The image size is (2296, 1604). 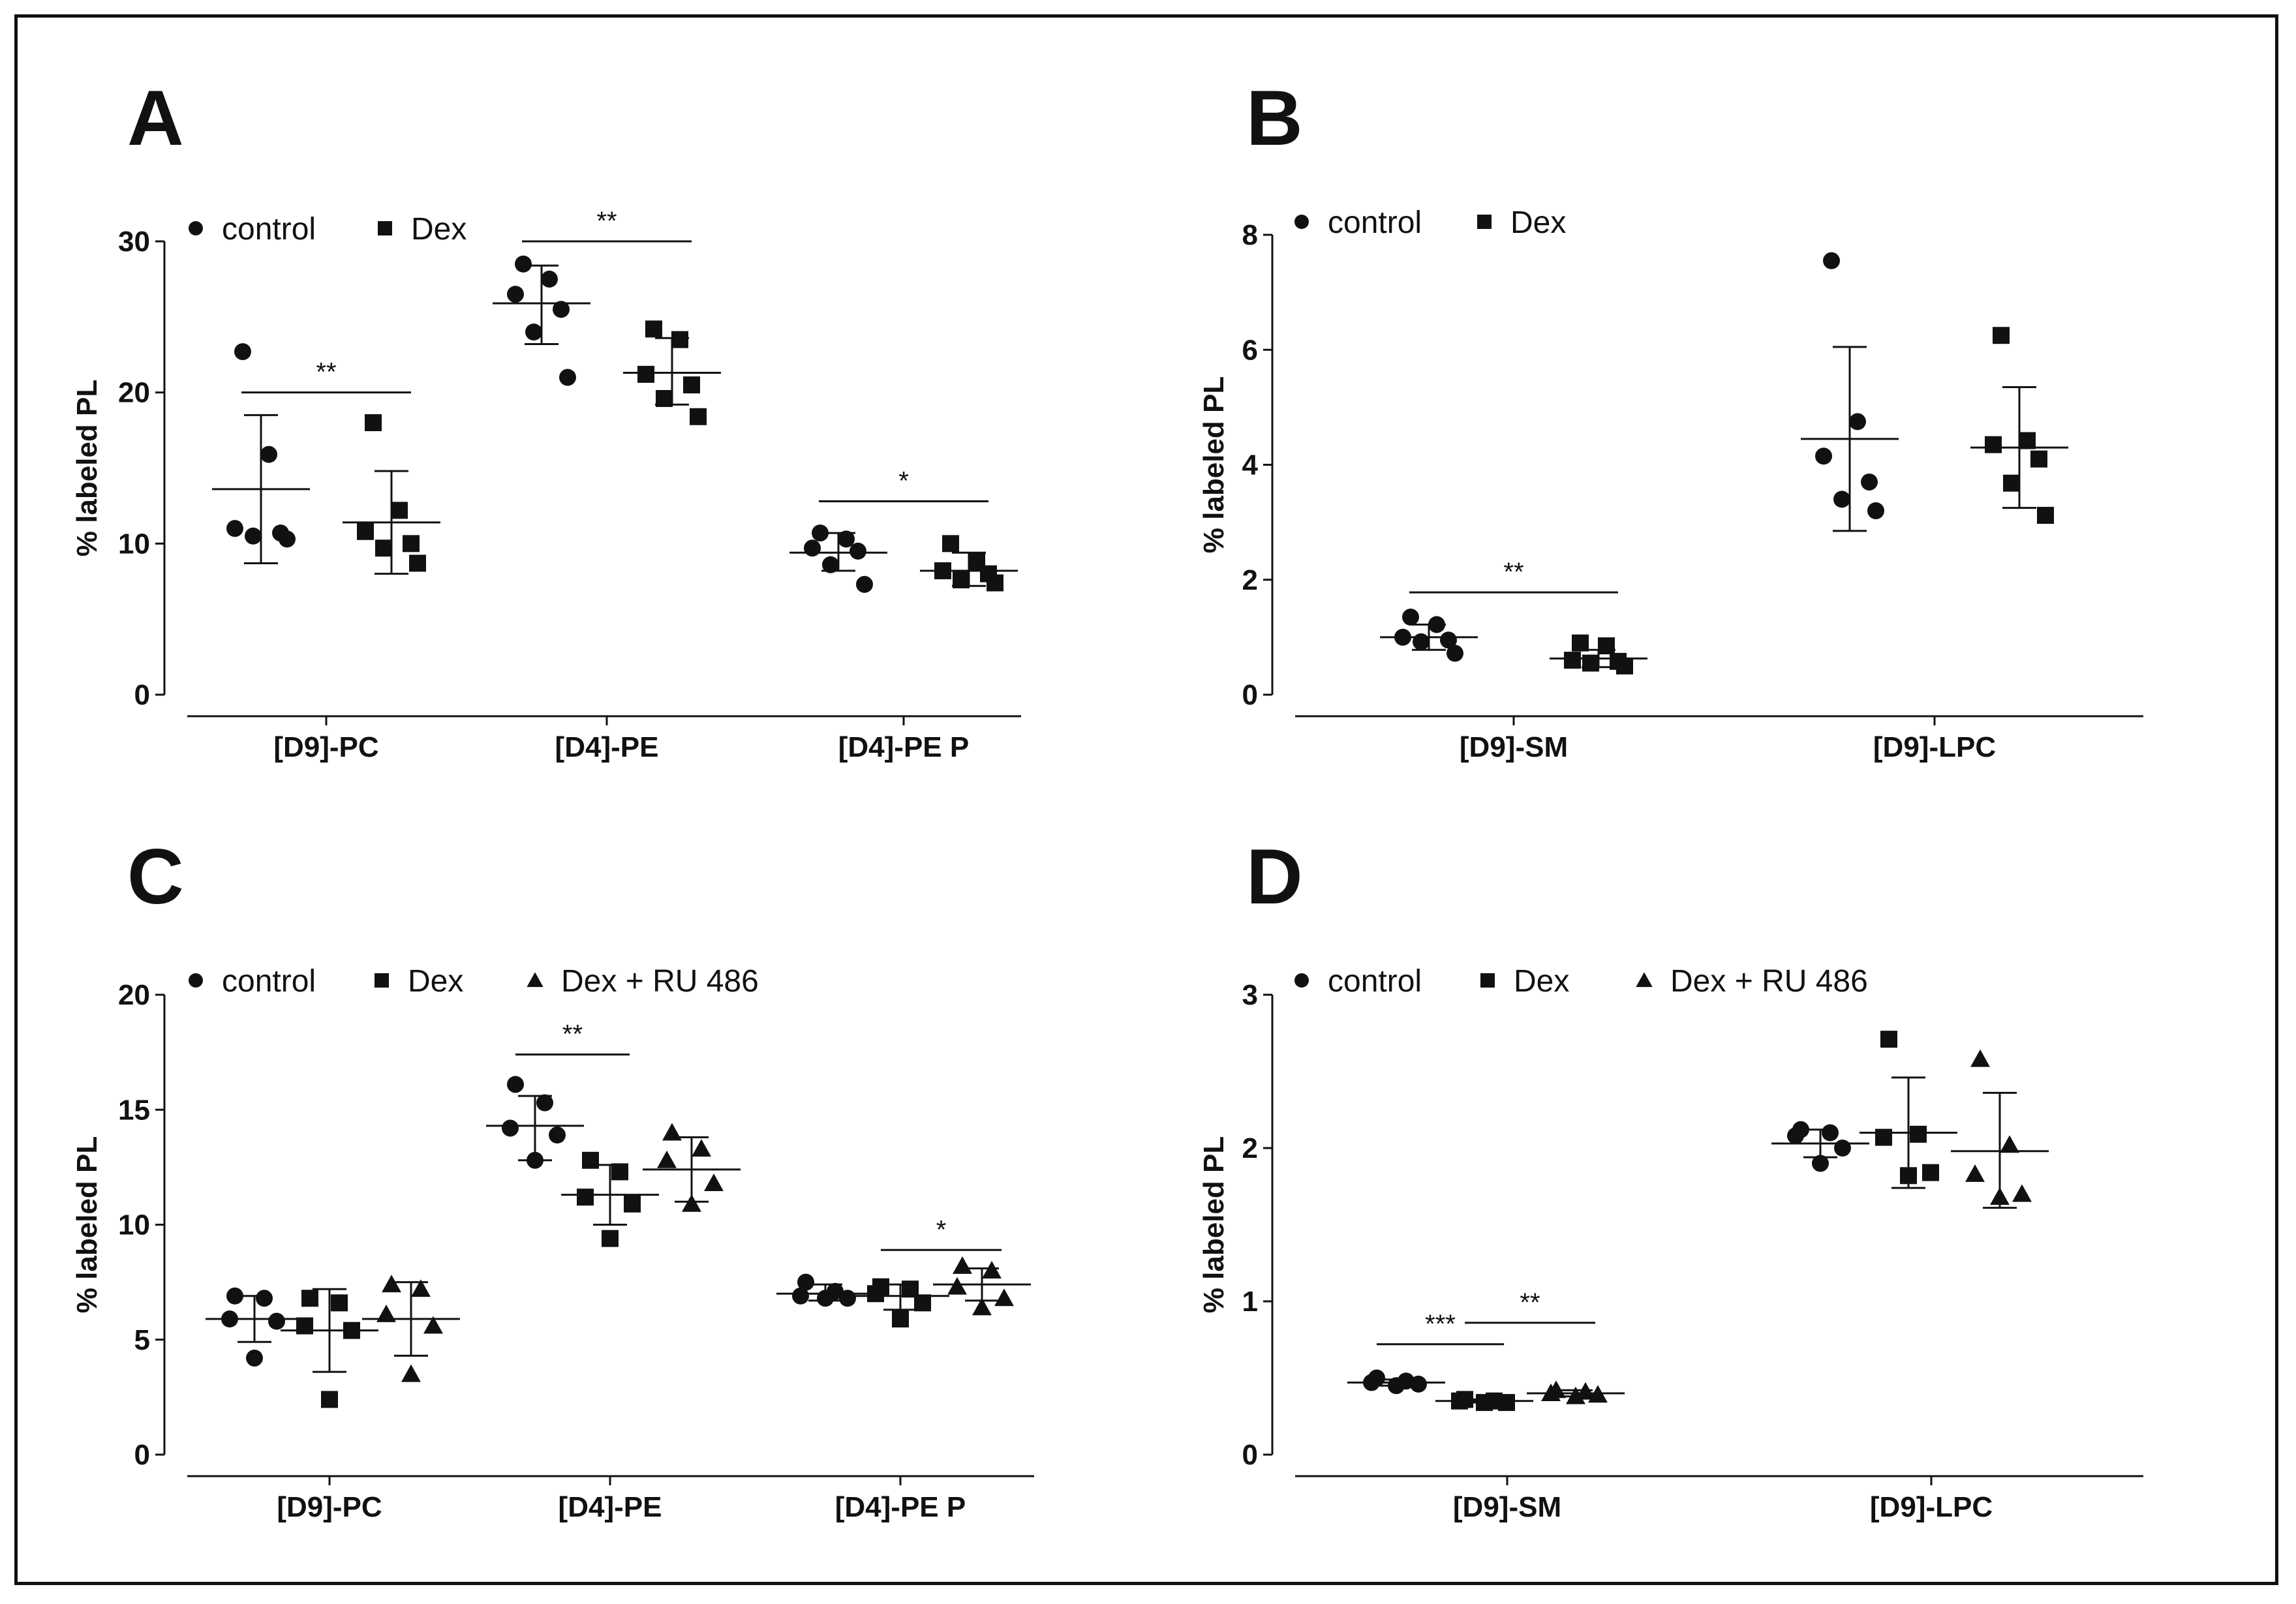 I want to click on y-tick-label: 20, so click(x=134, y=995).